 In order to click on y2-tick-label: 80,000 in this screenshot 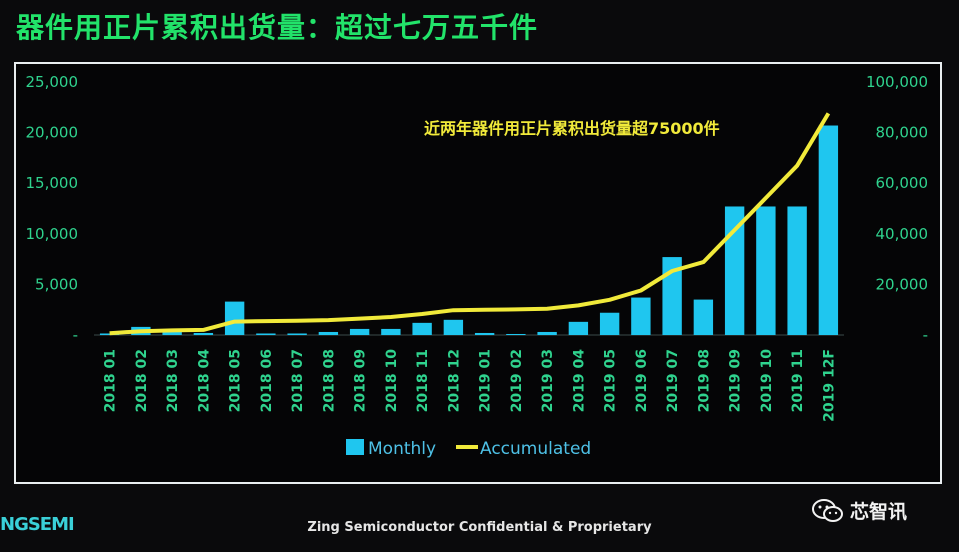, I will do `click(902, 133)`.